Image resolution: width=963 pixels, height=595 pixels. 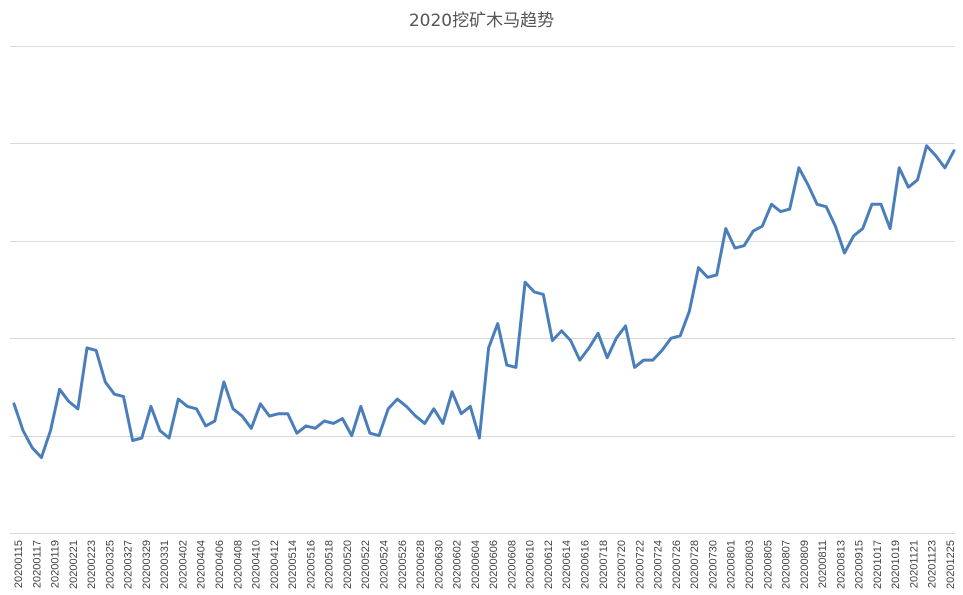 I want to click on x-tick-label: 20200516, so click(x=311, y=564).